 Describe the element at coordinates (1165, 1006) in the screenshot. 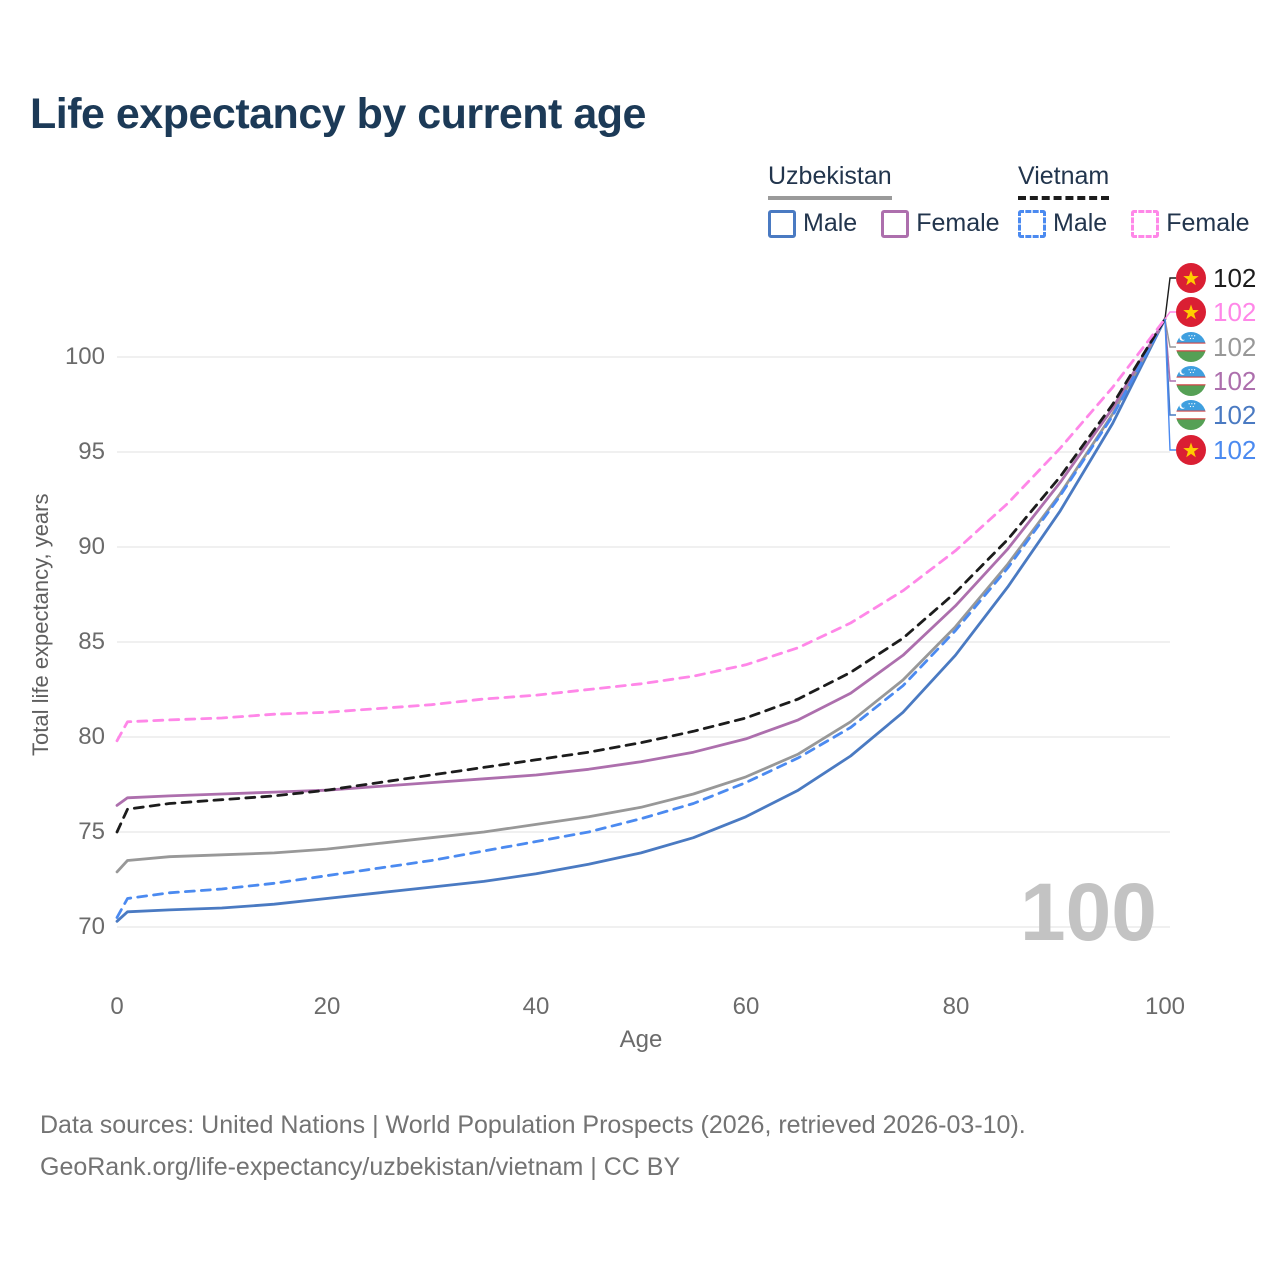

I see `x-tick-100: 100` at that location.